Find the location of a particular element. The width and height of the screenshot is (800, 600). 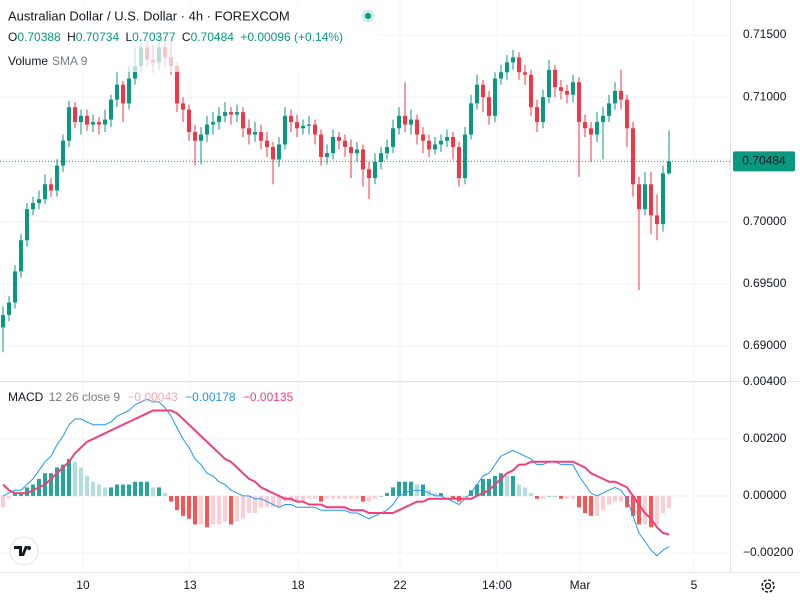

macd-title: MACD is located at coordinates (26, 397).